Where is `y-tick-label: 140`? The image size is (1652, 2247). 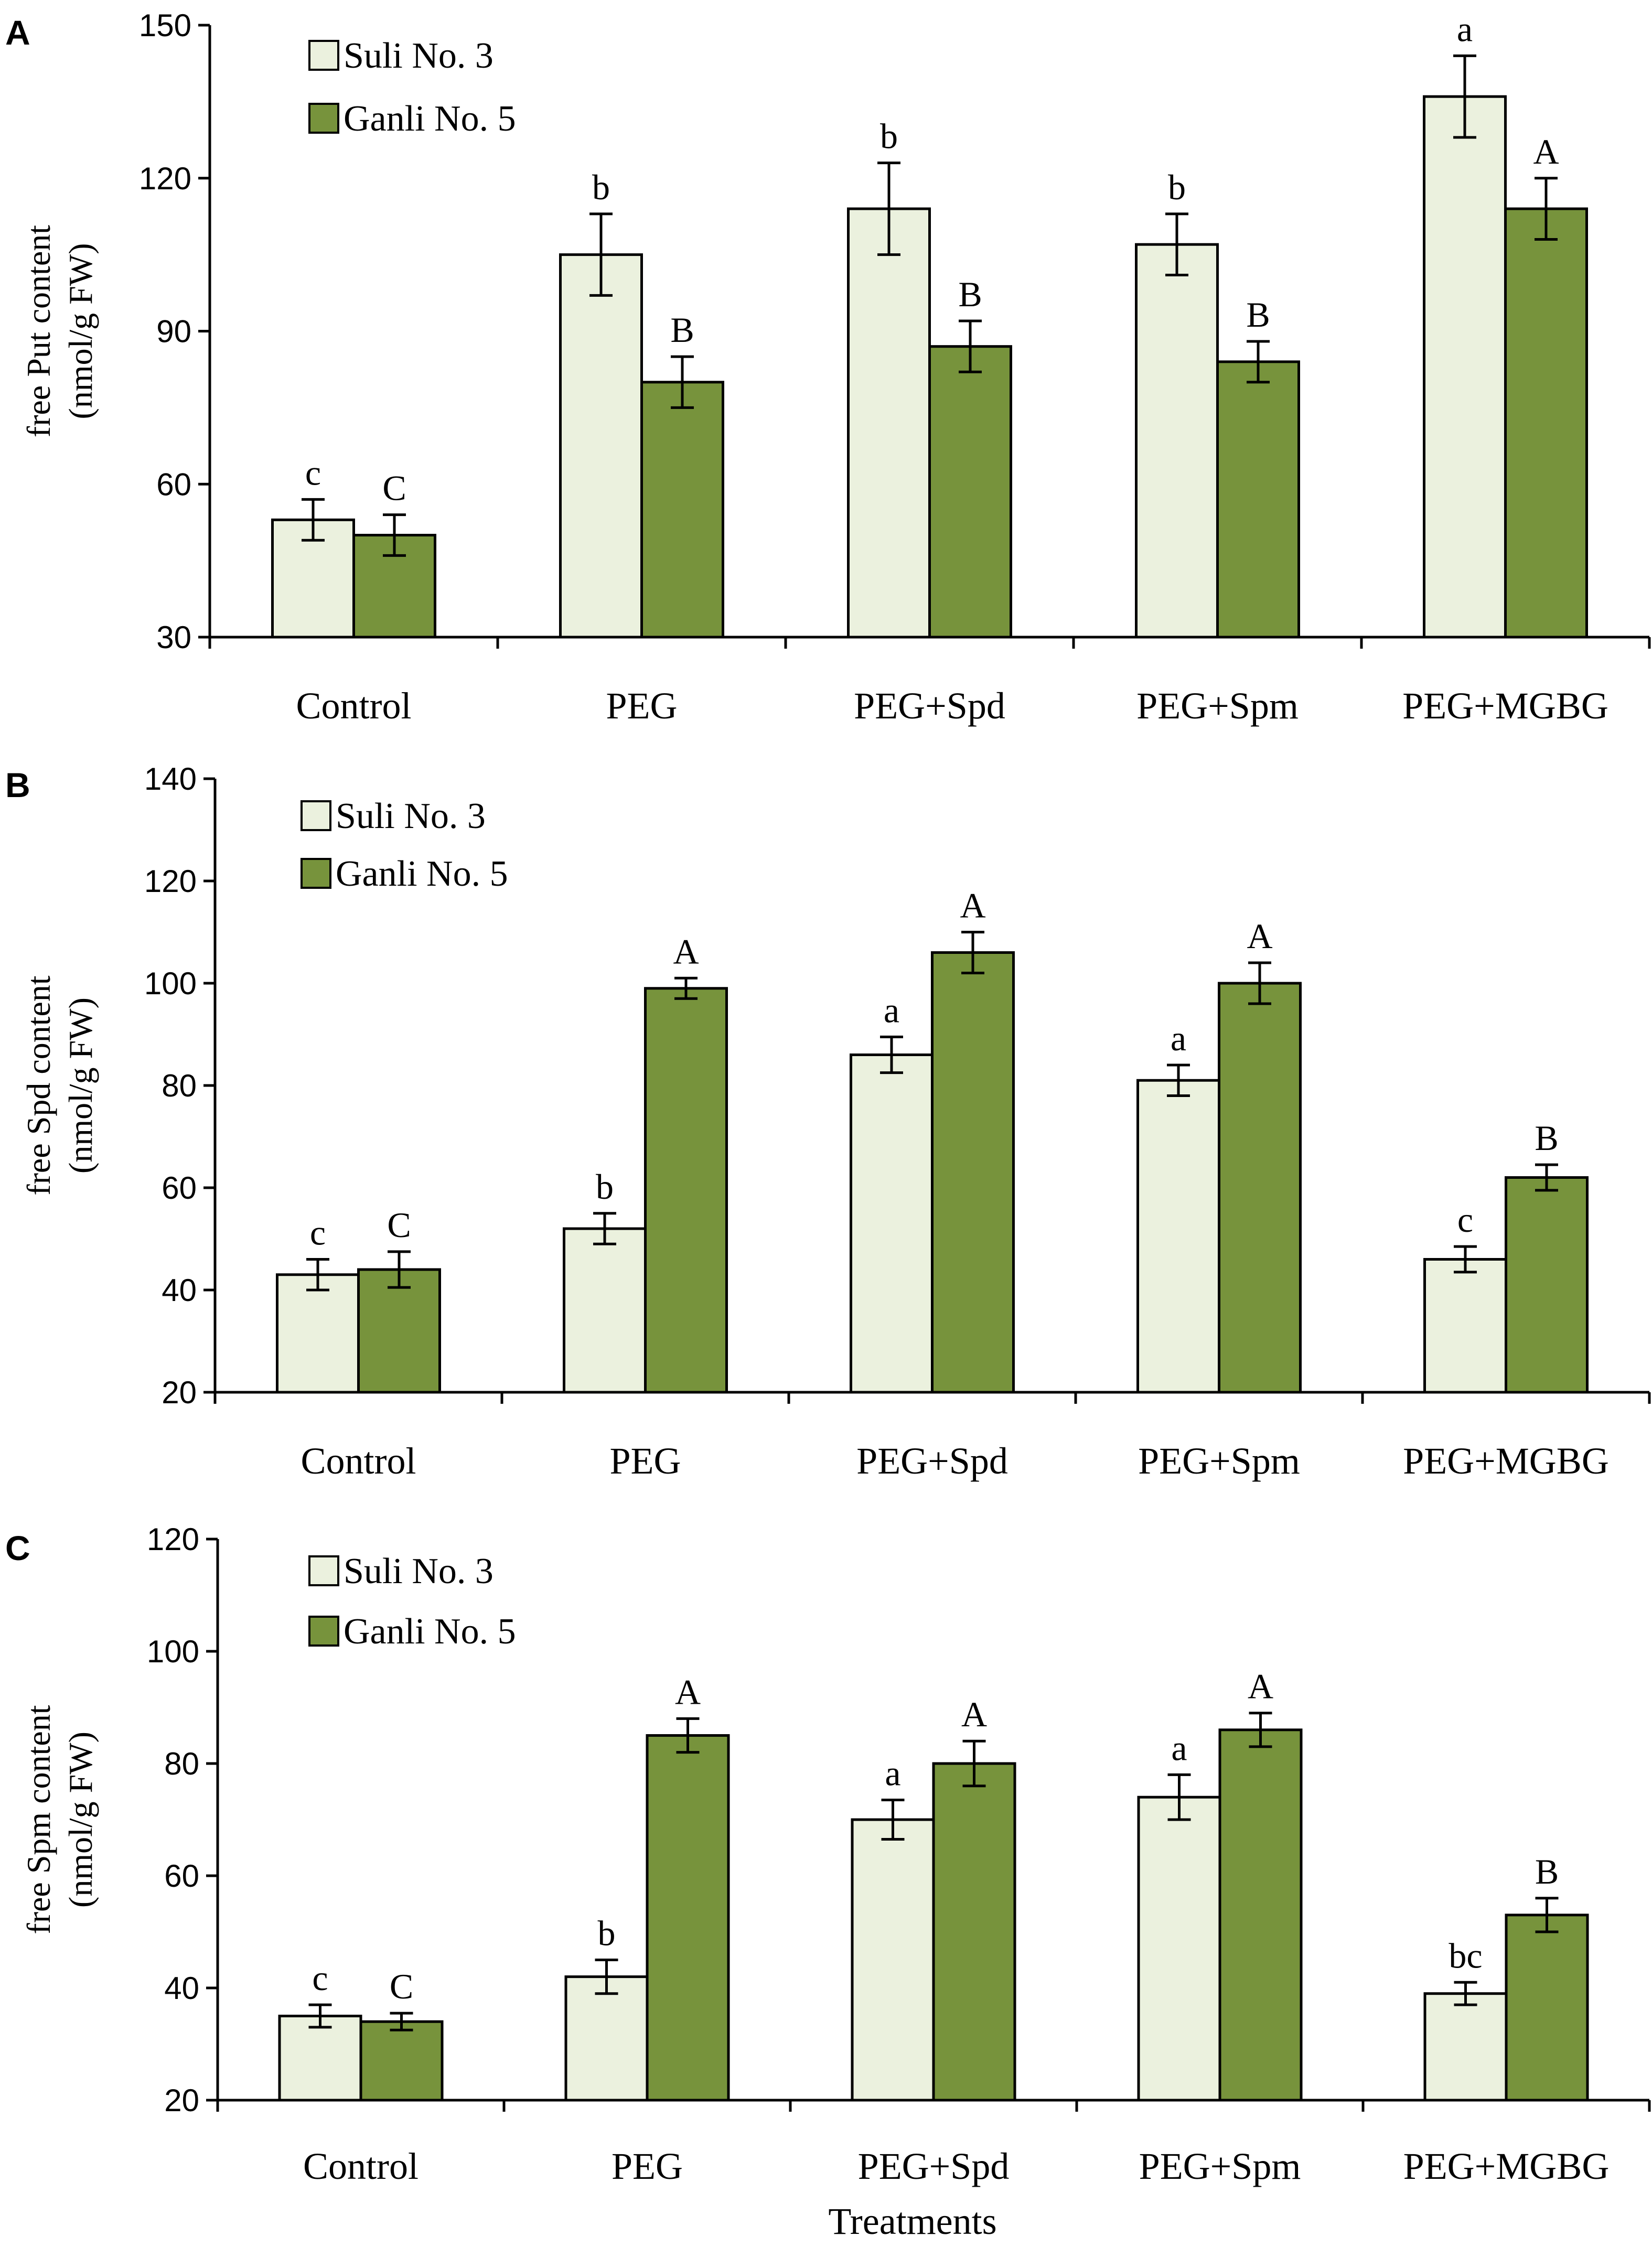 y-tick-label: 140 is located at coordinates (171, 779).